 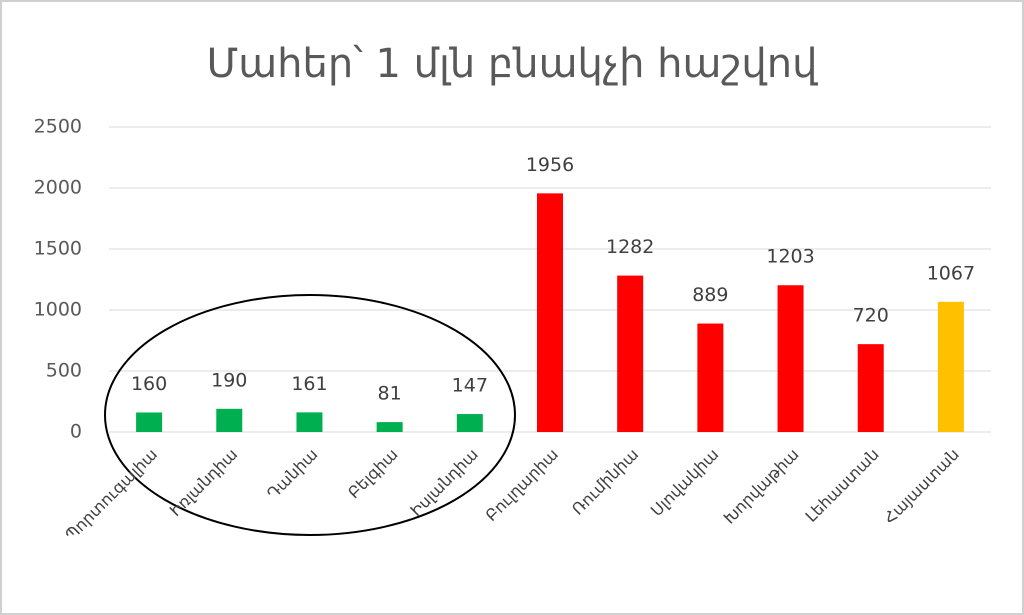 I want to click on y-tick-label: 0, so click(x=76, y=432).